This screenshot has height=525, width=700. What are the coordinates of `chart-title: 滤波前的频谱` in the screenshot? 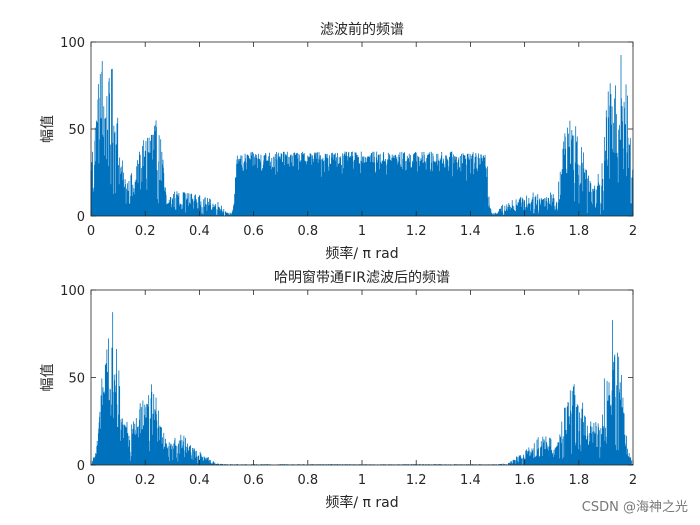 It's located at (362, 29).